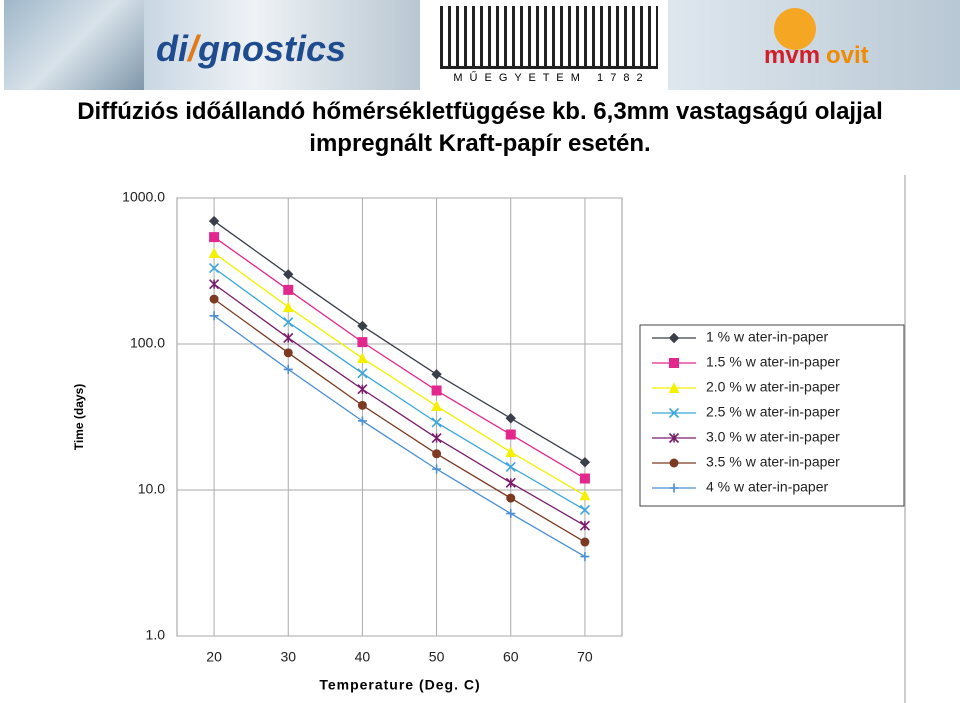 This screenshot has height=703, width=960. I want to click on y-axis-label: Time (days), so click(79, 417).